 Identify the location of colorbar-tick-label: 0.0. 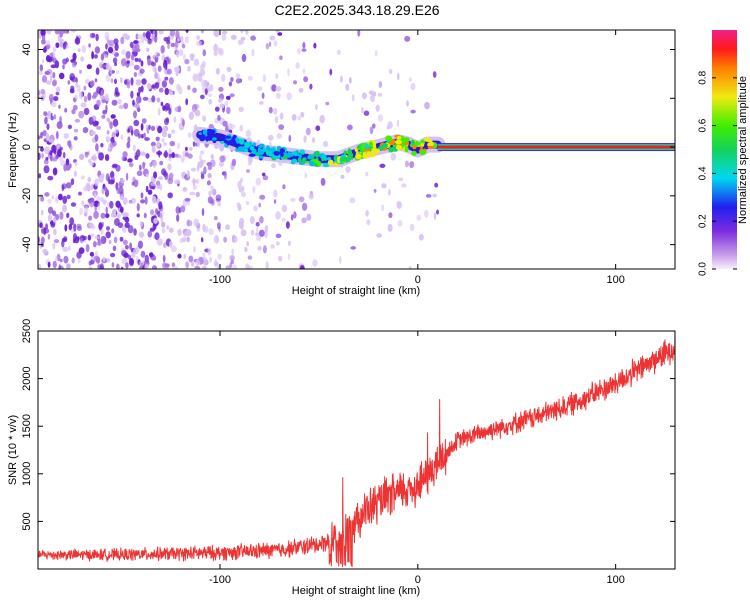
(703, 269).